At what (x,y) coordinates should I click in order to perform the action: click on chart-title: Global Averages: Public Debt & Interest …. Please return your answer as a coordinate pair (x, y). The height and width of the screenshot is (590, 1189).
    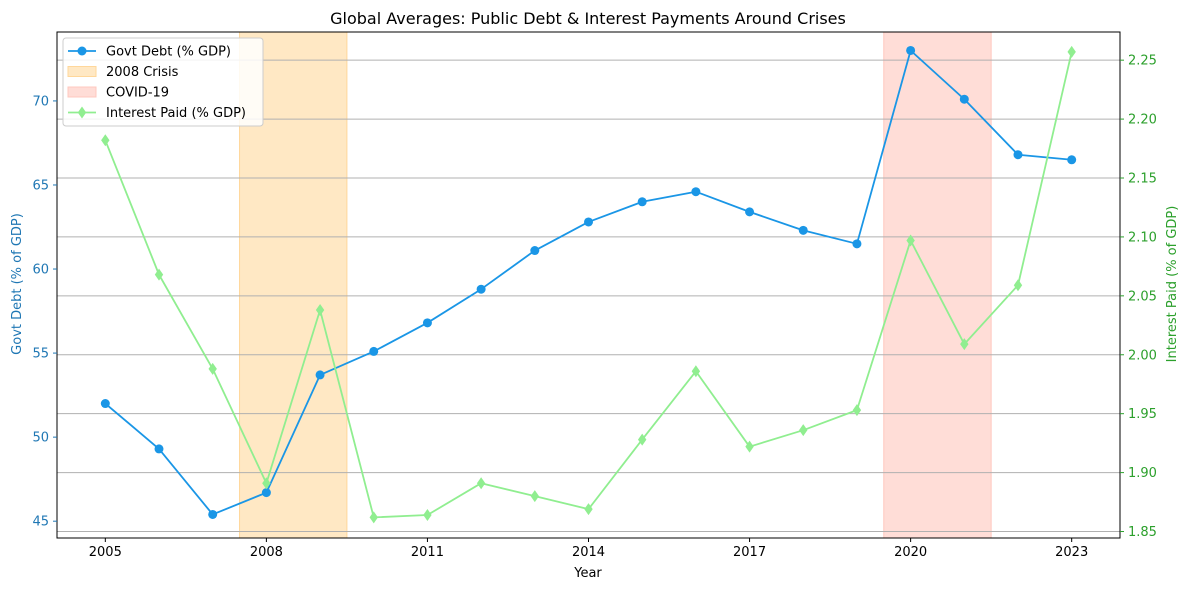
    Looking at the image, I should click on (588, 18).